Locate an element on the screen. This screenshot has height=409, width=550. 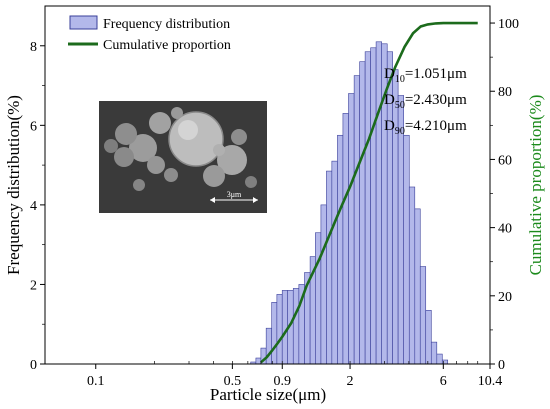
x-tick-label: 0.1 is located at coordinates (96, 381).